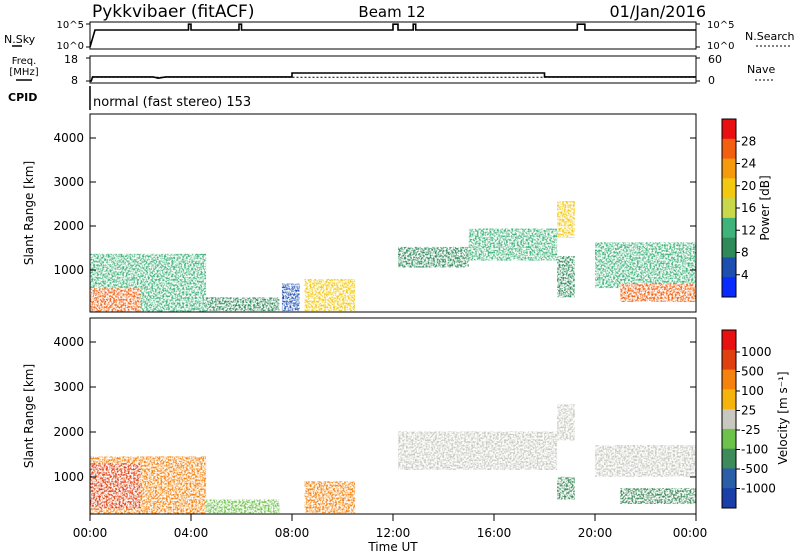  Describe the element at coordinates (748, 186) in the screenshot. I see `power-colorbar-tick-4: 20` at that location.